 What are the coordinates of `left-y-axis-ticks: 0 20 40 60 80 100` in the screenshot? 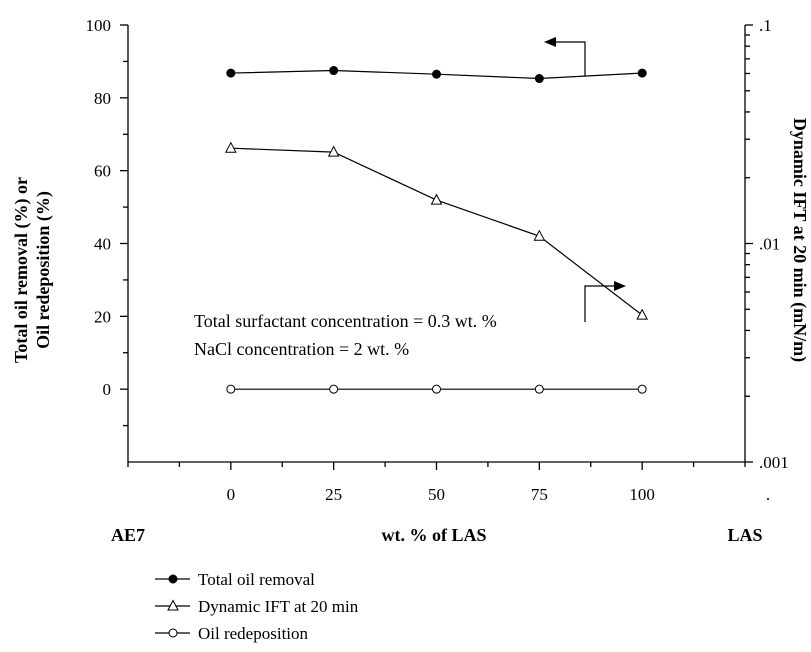 It's located at (107, 221).